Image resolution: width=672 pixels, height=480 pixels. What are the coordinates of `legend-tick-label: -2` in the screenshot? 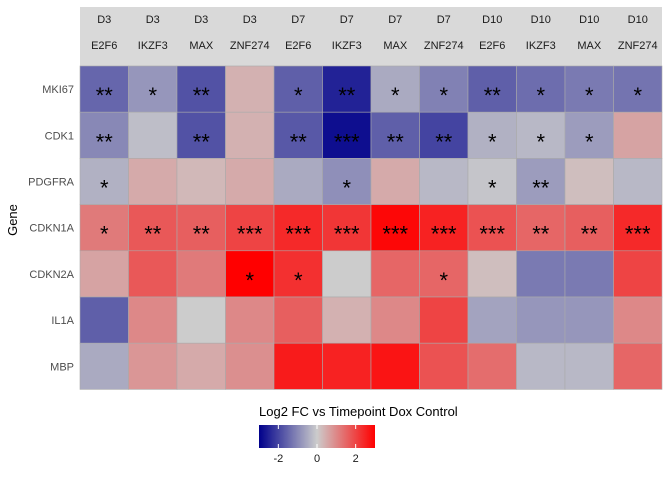 It's located at (278, 459).